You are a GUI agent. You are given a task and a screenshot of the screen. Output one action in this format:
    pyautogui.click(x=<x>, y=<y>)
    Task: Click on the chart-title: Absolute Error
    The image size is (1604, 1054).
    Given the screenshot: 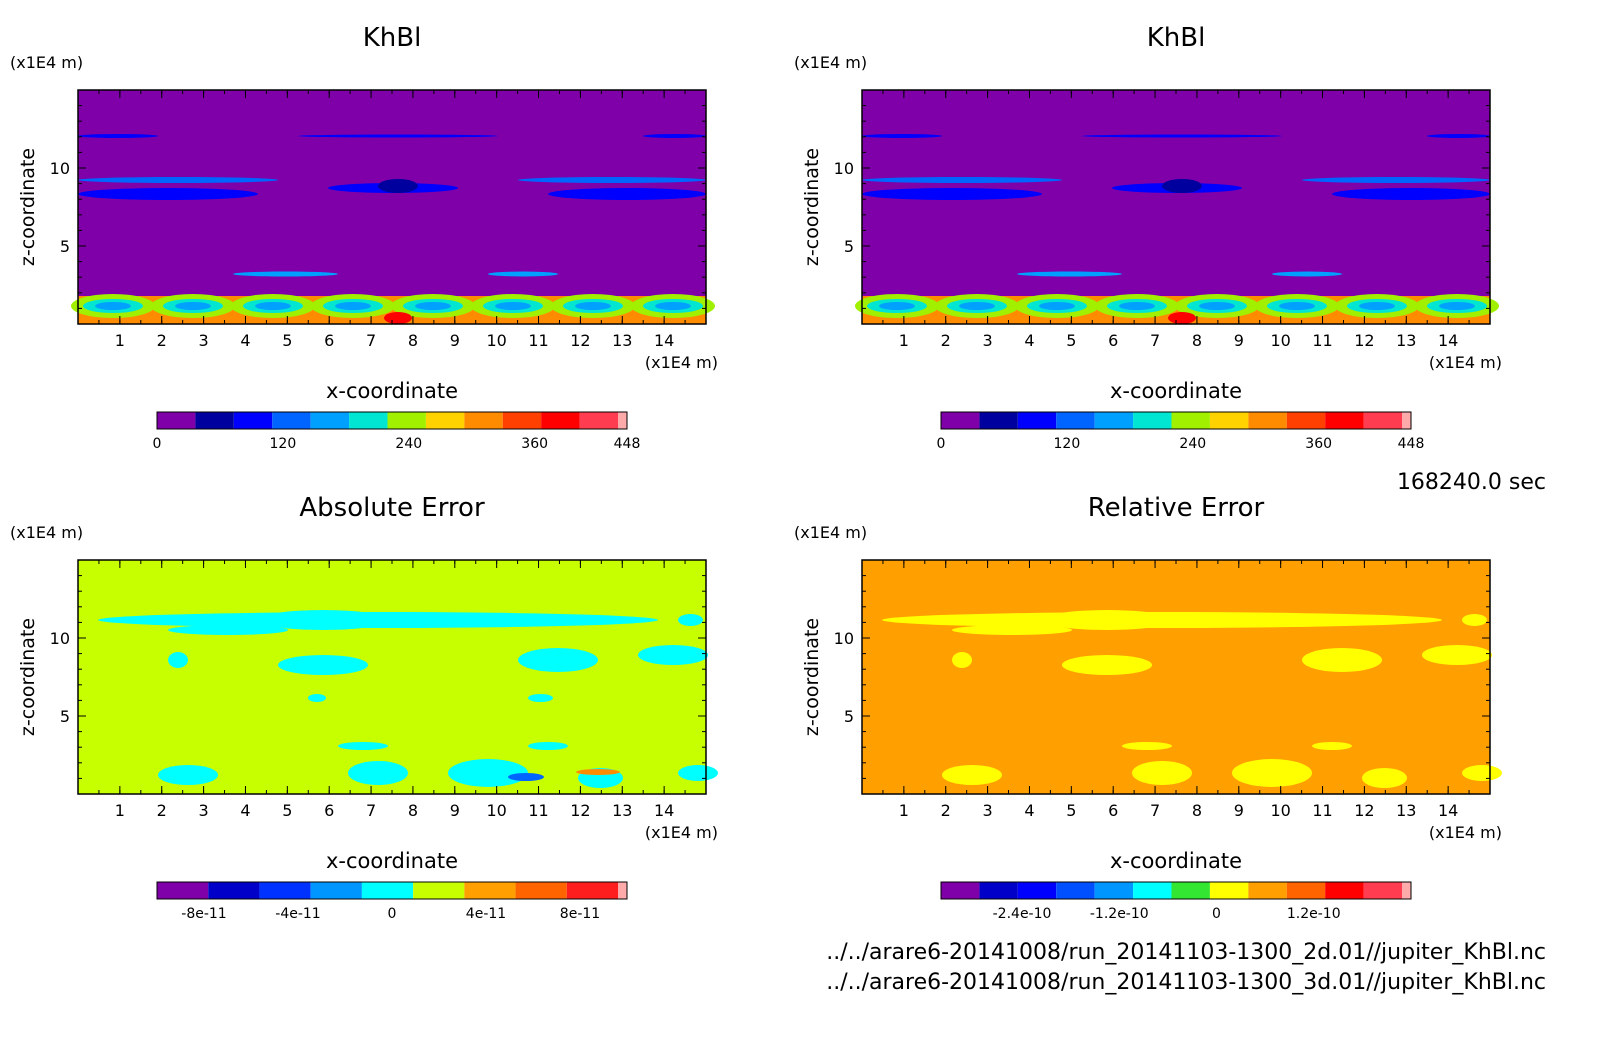 What is the action you would take?
    pyautogui.click(x=392, y=508)
    